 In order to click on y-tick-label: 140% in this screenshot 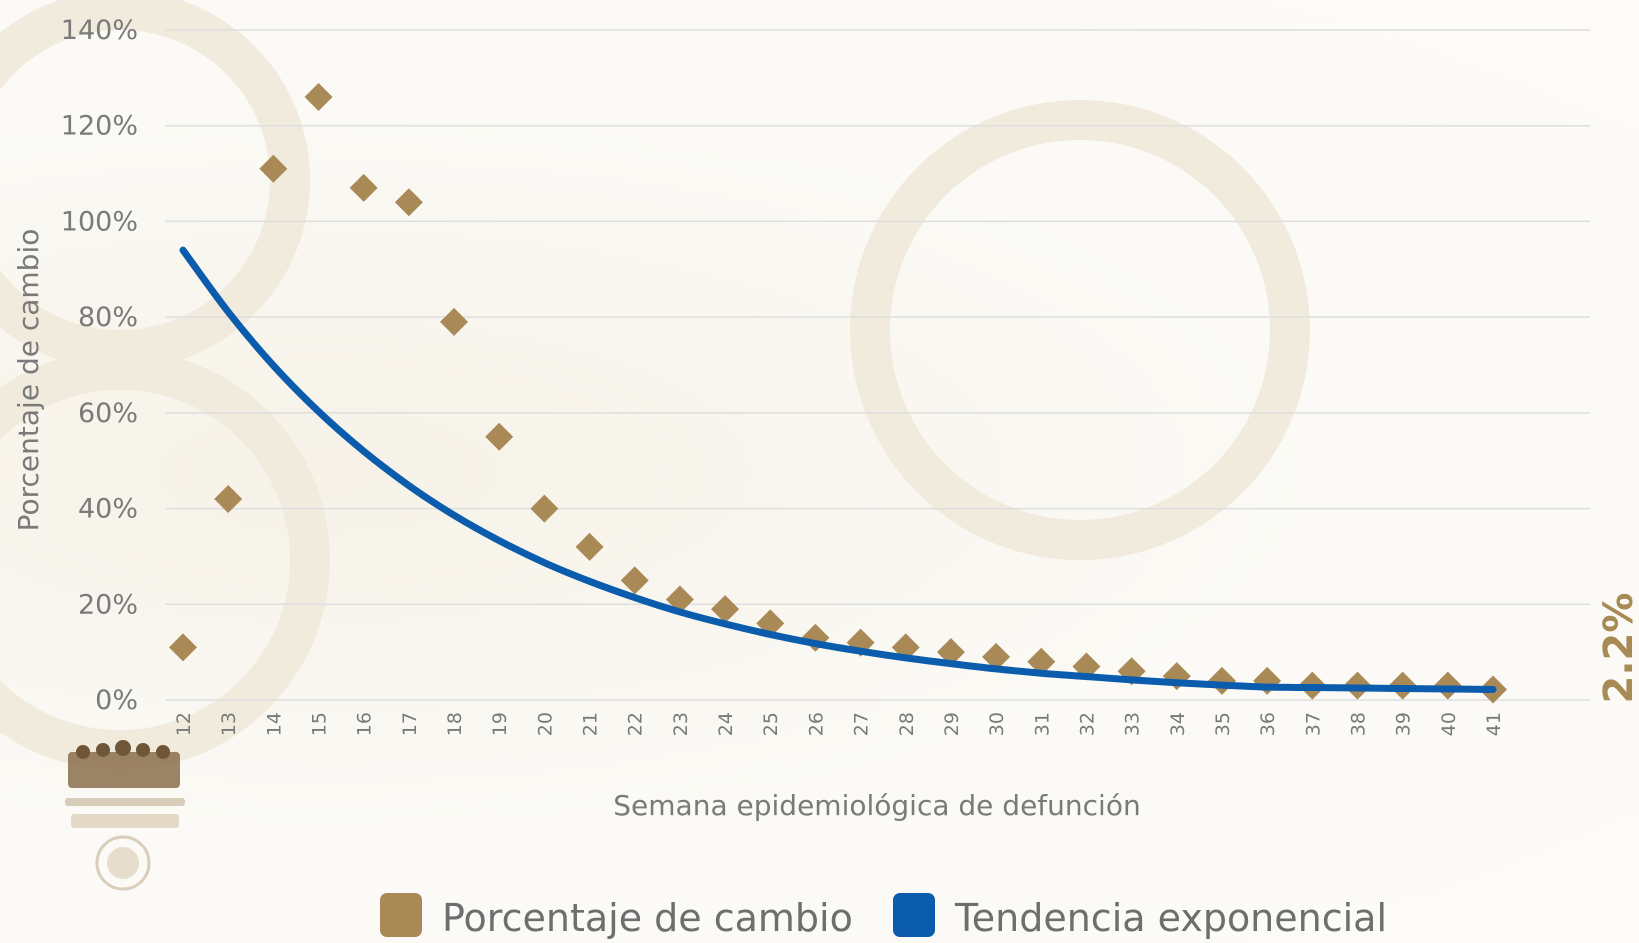, I will do `click(99, 30)`.